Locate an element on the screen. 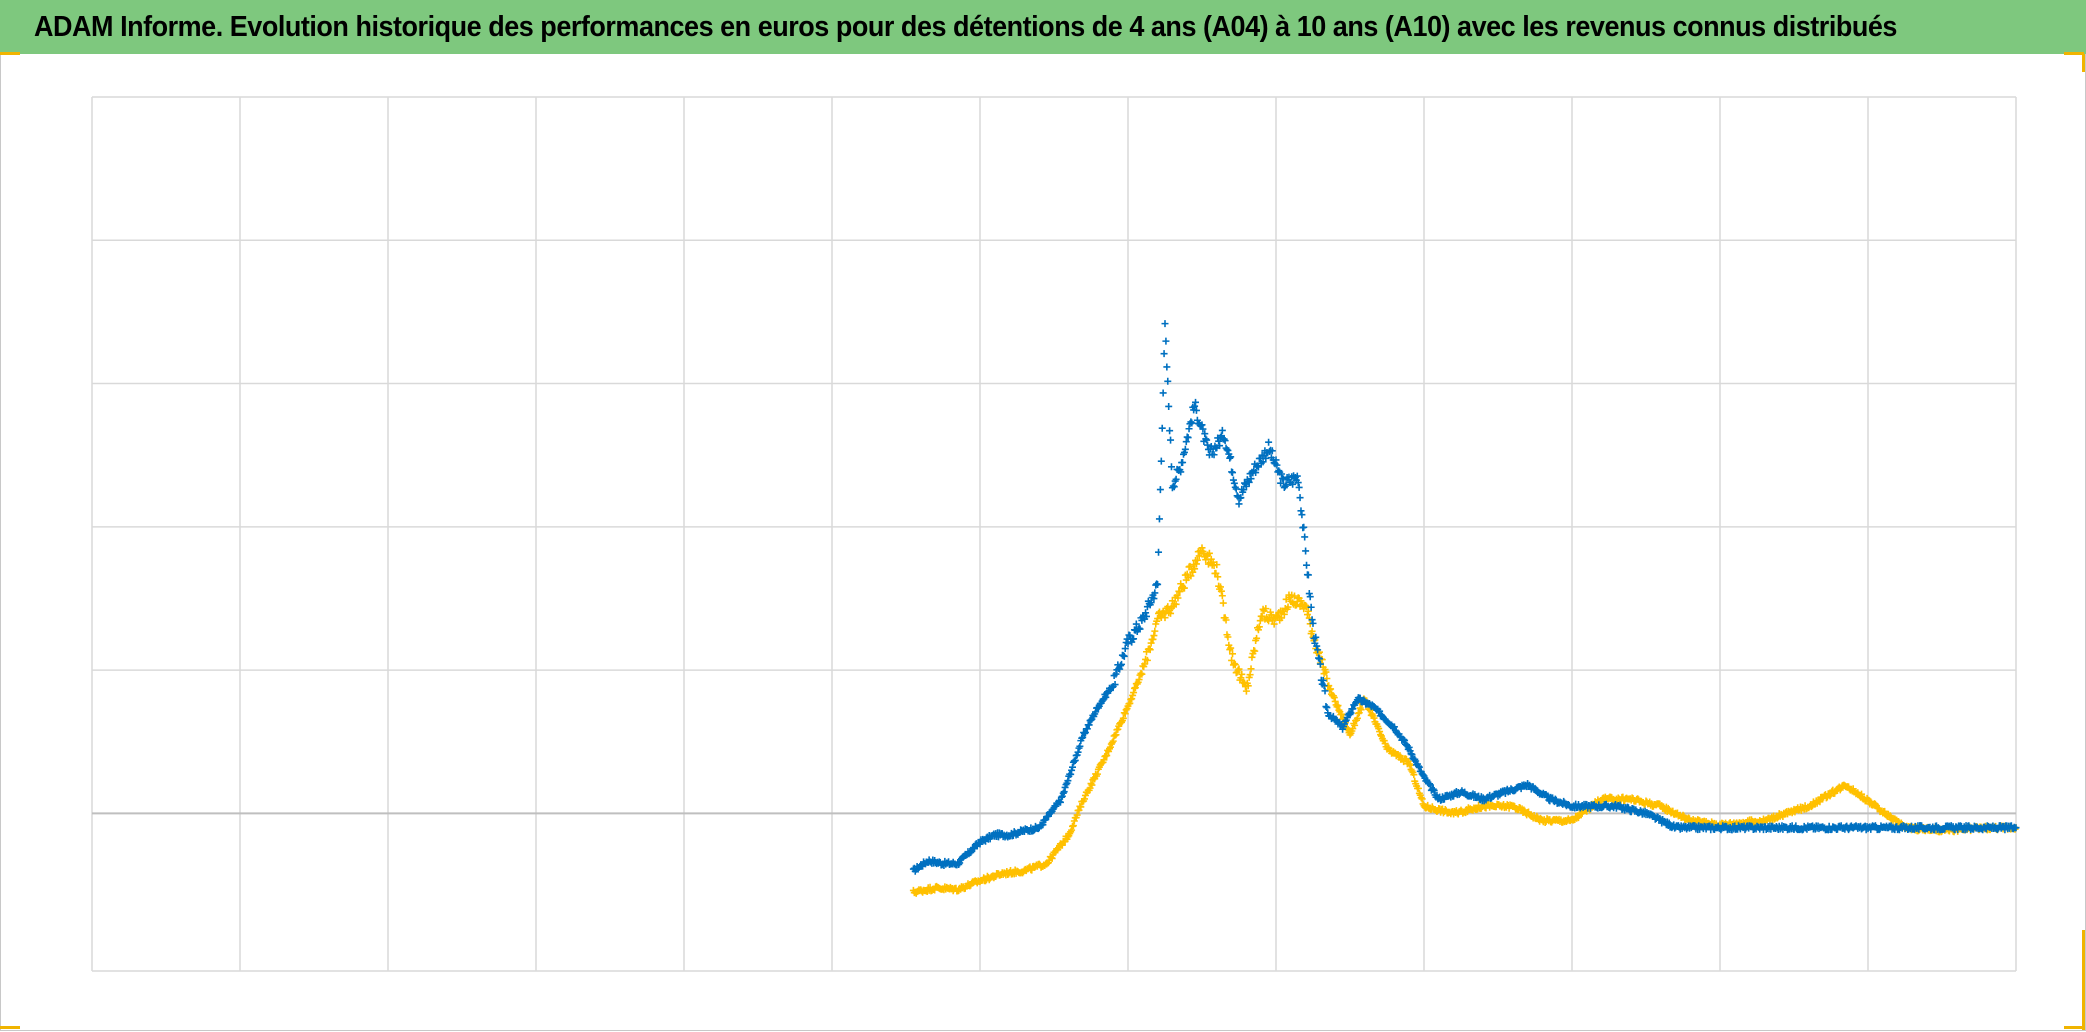  corner-handle-top-right is located at coordinates (2074, 53).